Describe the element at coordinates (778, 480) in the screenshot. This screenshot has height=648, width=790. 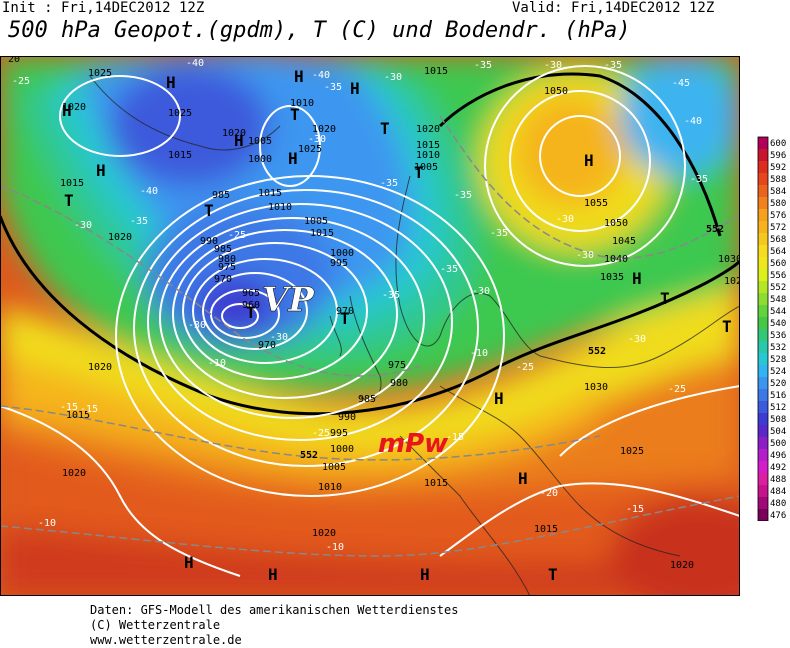
I see `legend-value: 488` at that location.